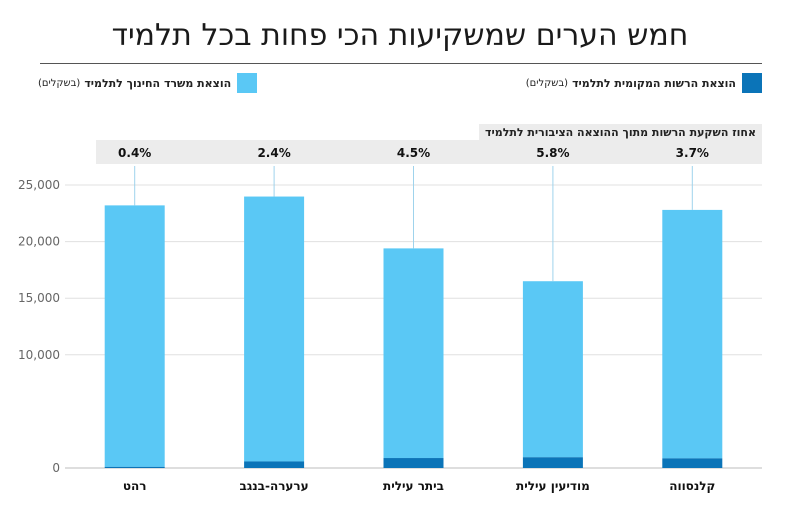 This screenshot has height=515, width=800. What do you see at coordinates (39, 298) in the screenshot?
I see `y-tick-label: 15,000` at bounding box center [39, 298].